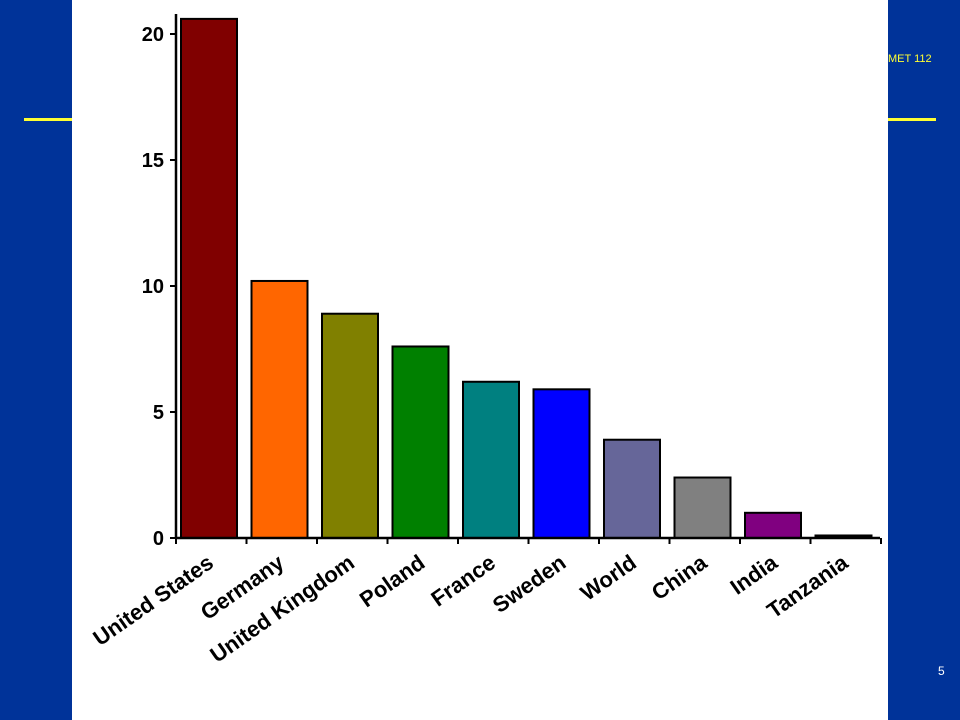 This screenshot has height=720, width=960. Describe the element at coordinates (491, 460) in the screenshot. I see `bar-france` at that location.